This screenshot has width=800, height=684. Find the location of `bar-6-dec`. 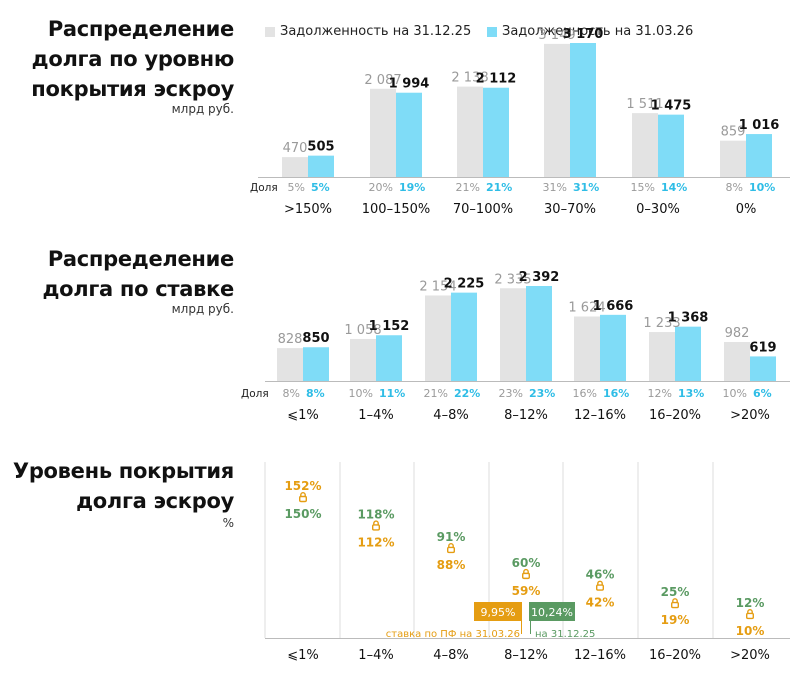

bar-6-dec is located at coordinates (737, 361).